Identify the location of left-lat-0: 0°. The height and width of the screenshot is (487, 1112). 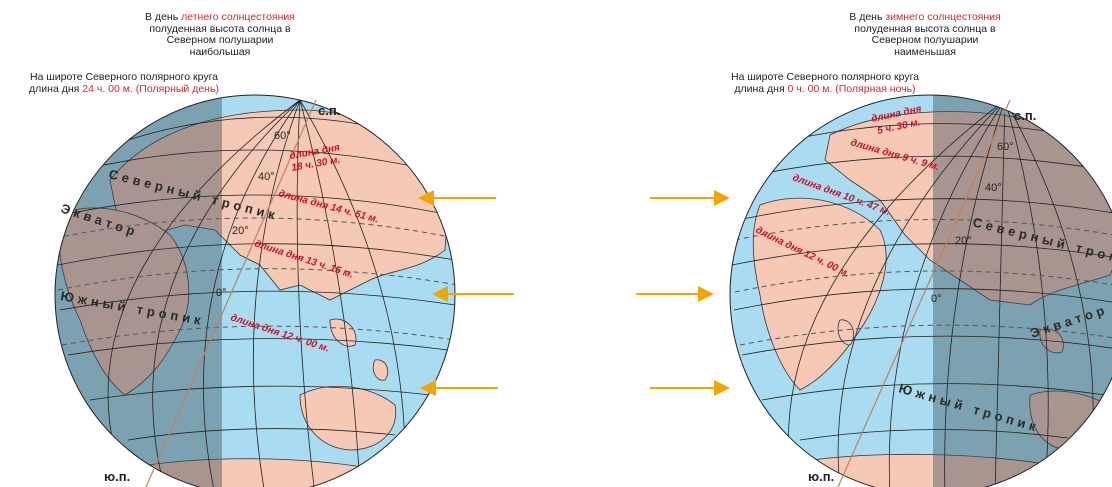
(221, 293).